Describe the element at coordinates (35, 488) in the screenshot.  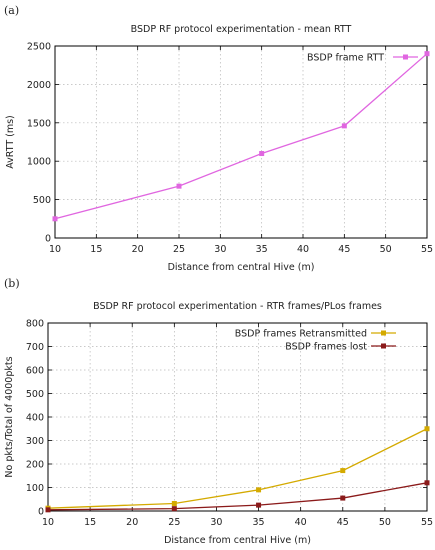
I see `y-tick-label: 100` at that location.